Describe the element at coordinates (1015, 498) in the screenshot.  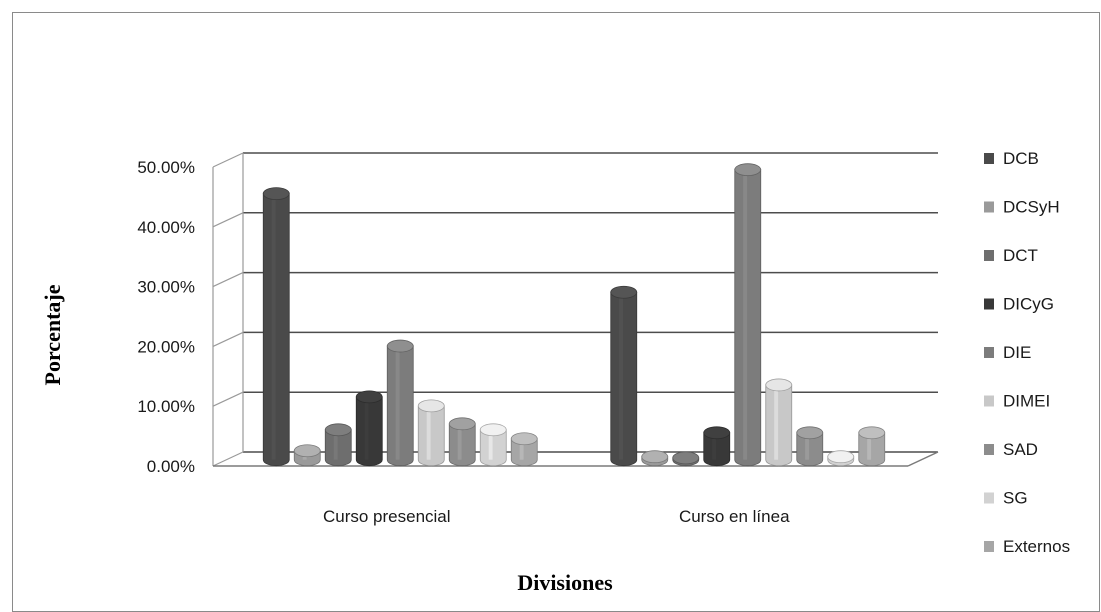
I see `legend-label: SG` at that location.